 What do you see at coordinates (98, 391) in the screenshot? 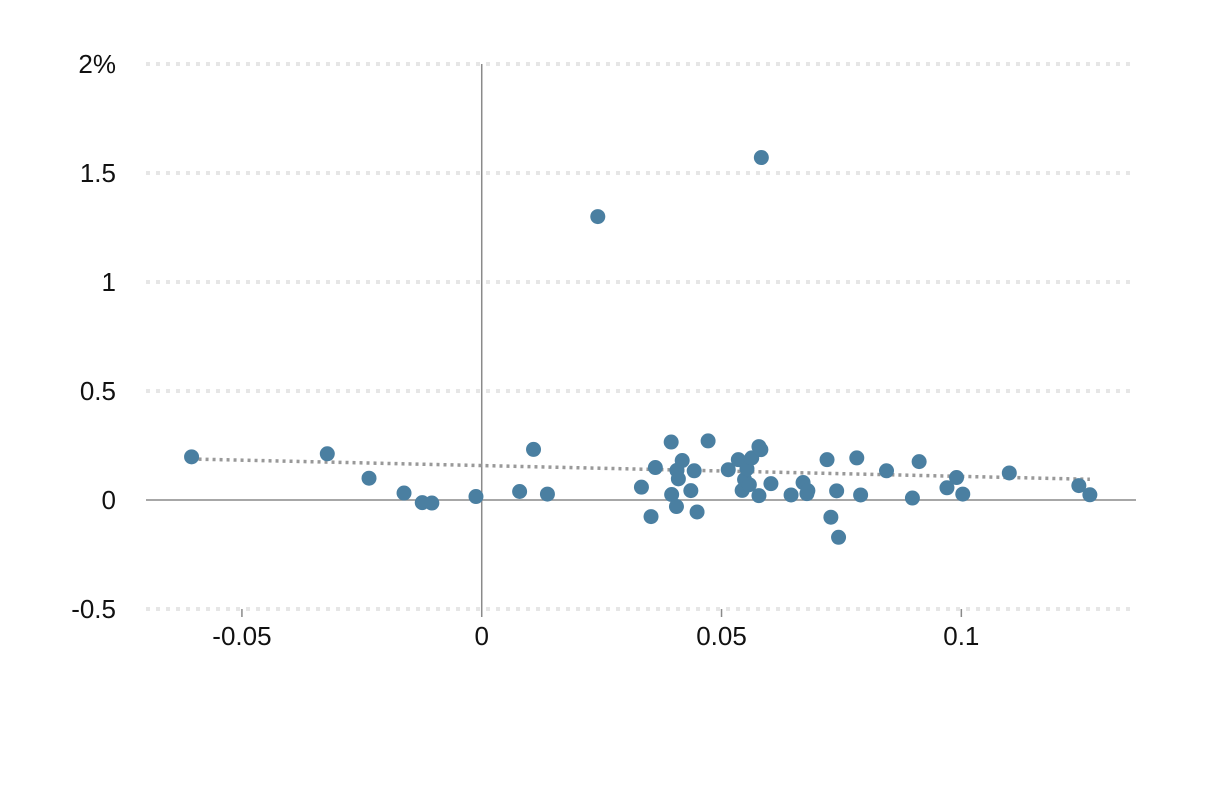
I see `y-tick-label: 0.5` at bounding box center [98, 391].